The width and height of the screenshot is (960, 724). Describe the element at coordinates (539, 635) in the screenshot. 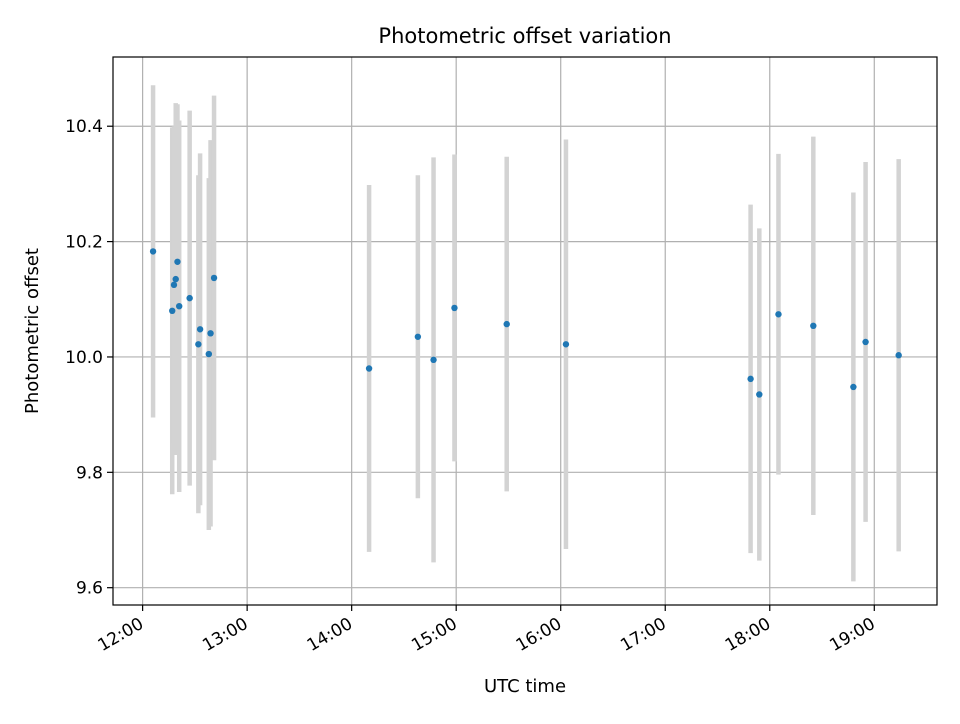

I see `x-tick-label: 16:00` at that location.